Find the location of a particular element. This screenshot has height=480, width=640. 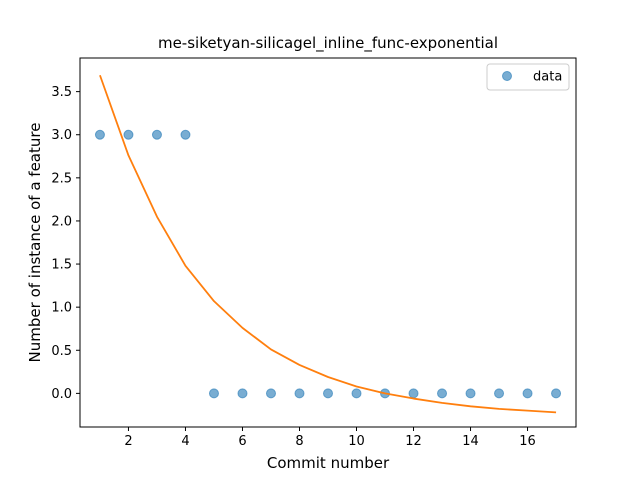

y-tick-label: 2.5 is located at coordinates (61, 178).